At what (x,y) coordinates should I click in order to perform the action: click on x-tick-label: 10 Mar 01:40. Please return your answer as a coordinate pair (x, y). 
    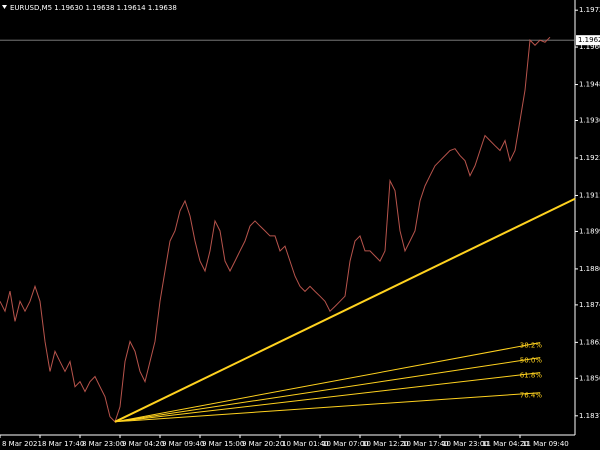
    Looking at the image, I should click on (305, 444).